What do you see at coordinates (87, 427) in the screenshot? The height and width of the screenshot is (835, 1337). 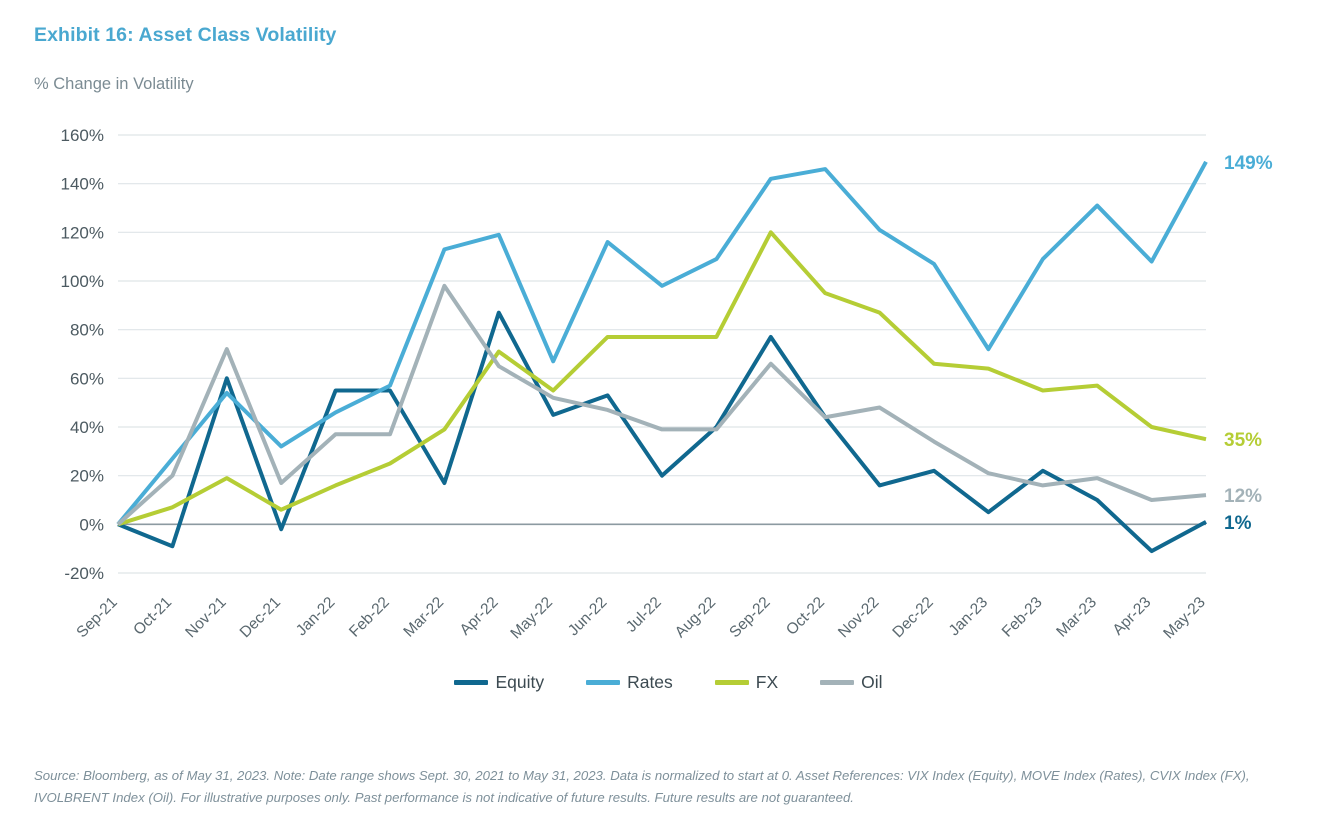 I see `y-tick-label: 40%` at bounding box center [87, 427].